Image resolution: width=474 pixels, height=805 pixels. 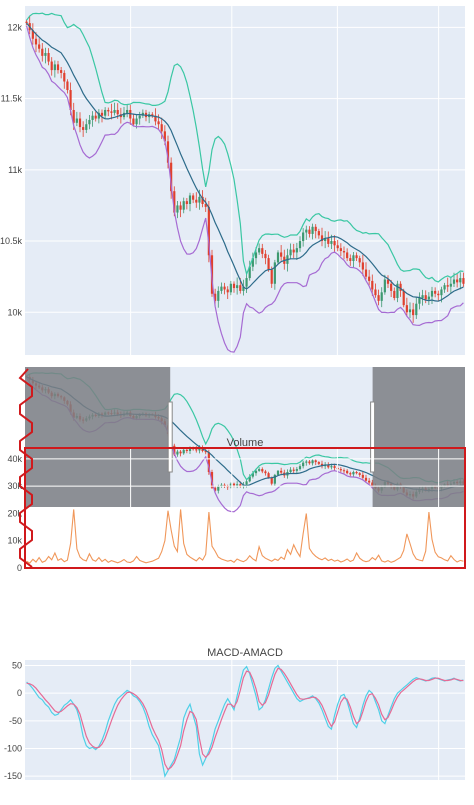 I want to click on y-tick-label: -50, so click(x=15, y=721).